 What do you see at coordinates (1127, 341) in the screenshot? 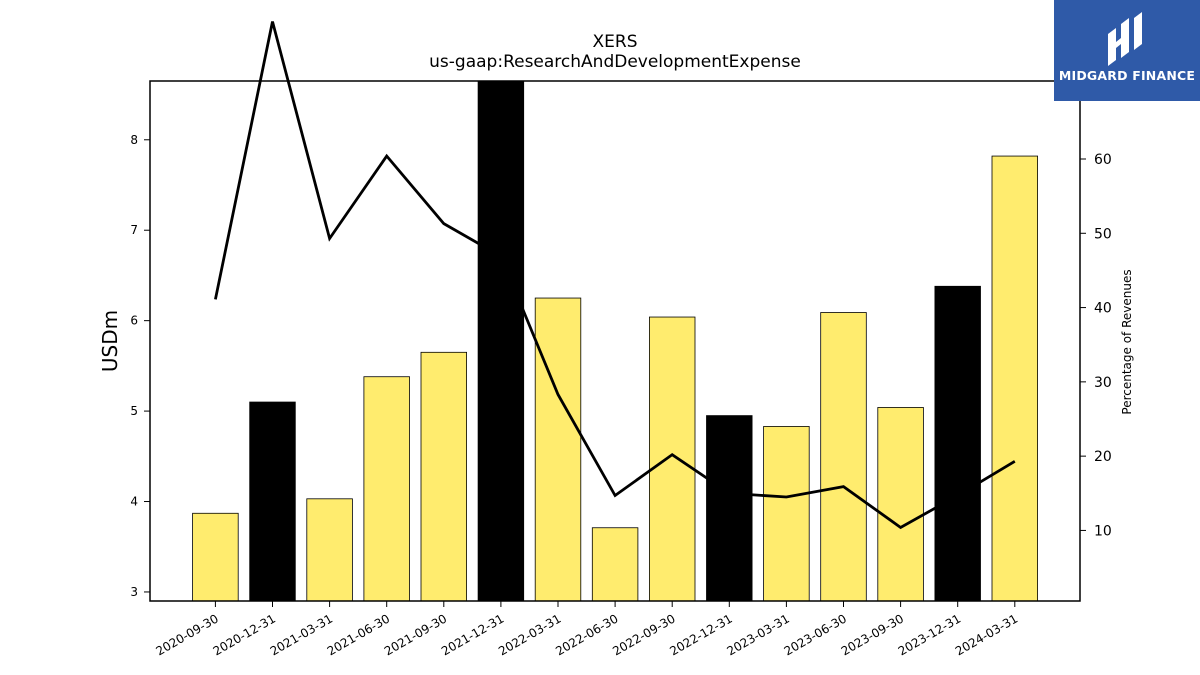
I see `y2-axis-label: Percentage of Revenues` at bounding box center [1127, 341].